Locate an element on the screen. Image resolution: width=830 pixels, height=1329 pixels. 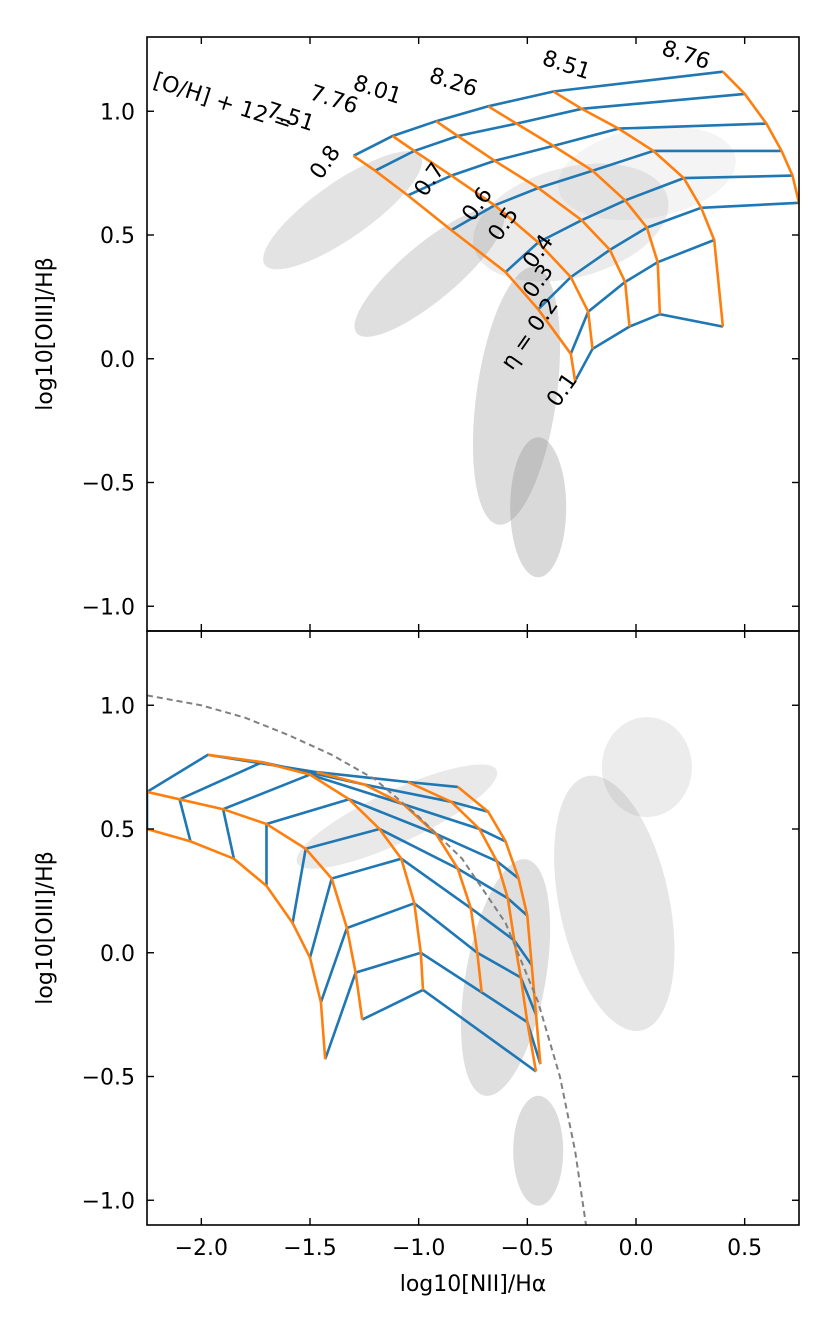
x-tick-label: −2.0 is located at coordinates (201, 1248).